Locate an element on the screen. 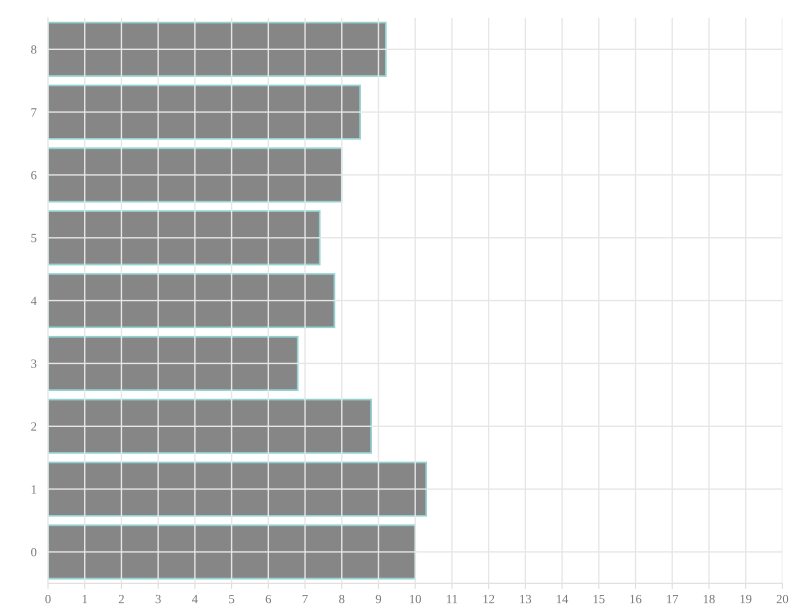 This screenshot has width=800, height=616. x-tick-label: 9 is located at coordinates (379, 599).